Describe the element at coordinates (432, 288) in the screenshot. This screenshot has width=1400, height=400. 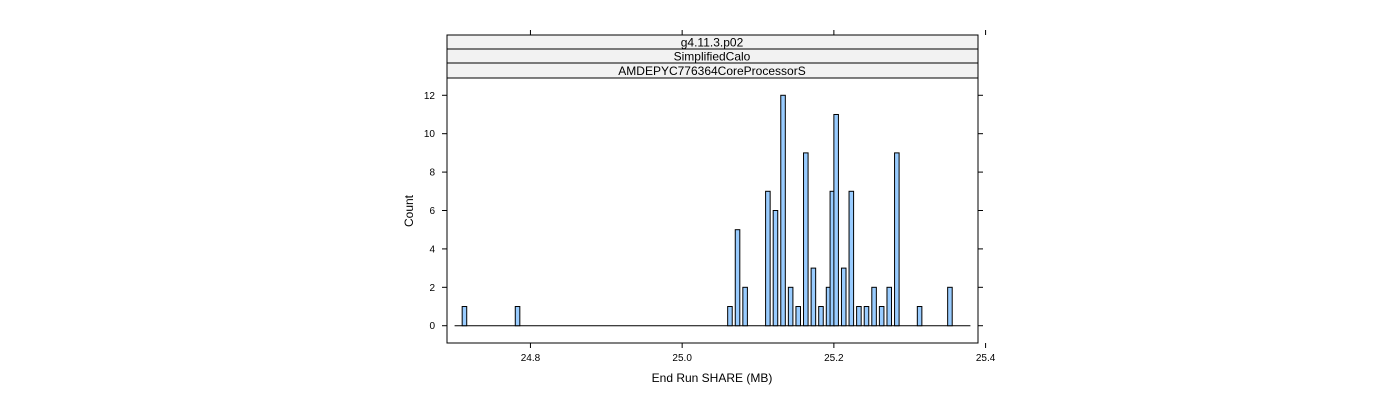
I see `y-tick-label: 2` at that location.